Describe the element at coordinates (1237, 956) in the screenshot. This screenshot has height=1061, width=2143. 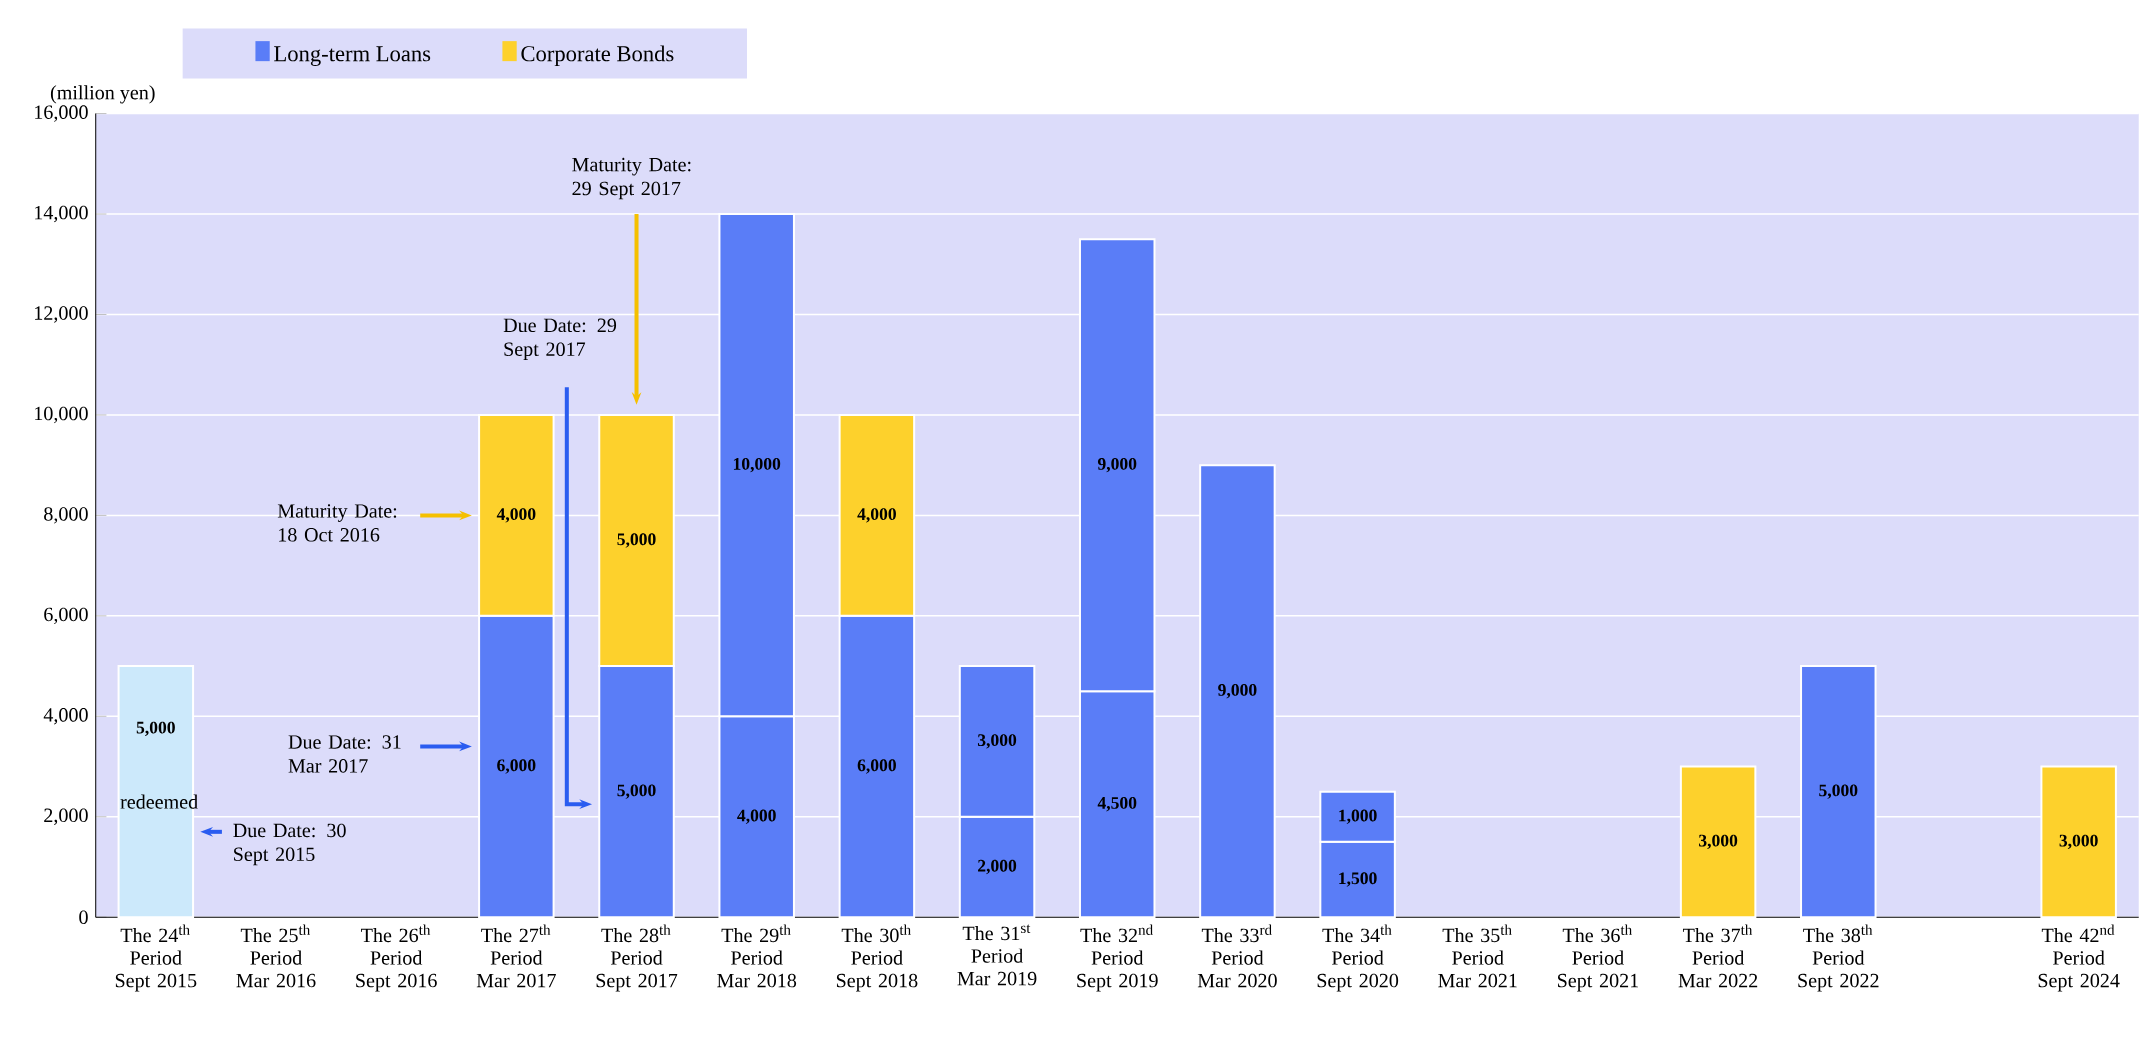
I see `x-tick-label: The 33$^{rd}$ Period Mar 2020` at that location.